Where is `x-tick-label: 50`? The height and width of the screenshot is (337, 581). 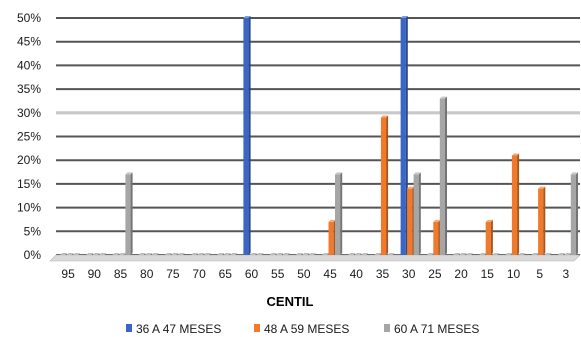 x-tick-label: 50 is located at coordinates (304, 274).